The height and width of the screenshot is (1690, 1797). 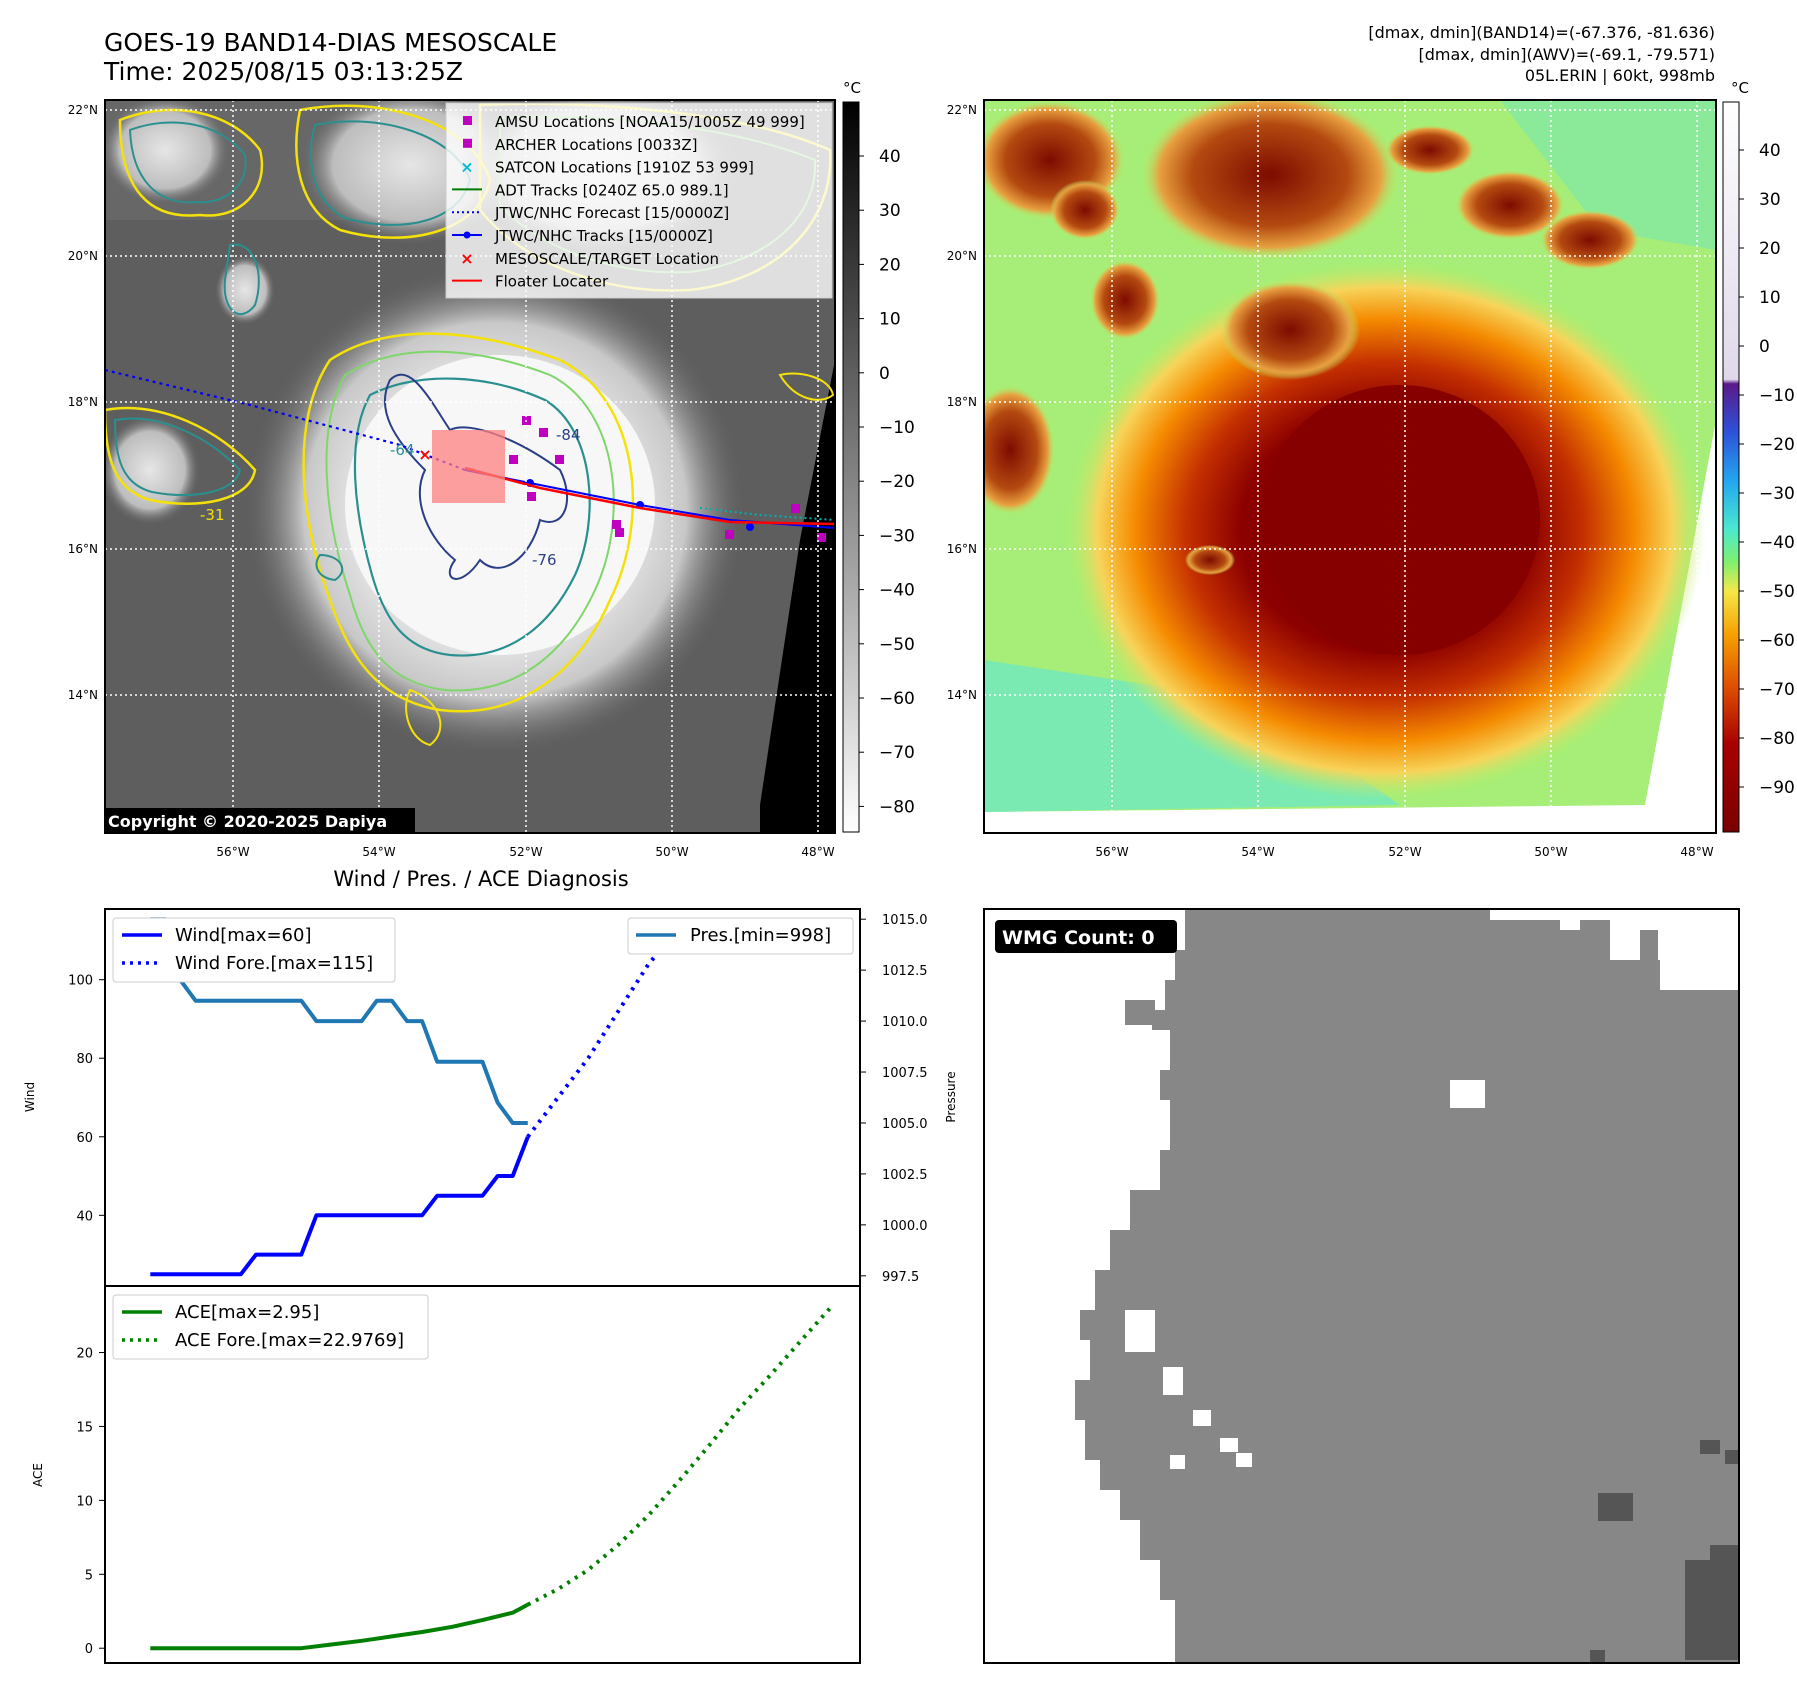 I want to click on ir-legend-label: JTWC/NHC Forecast [15/0000Z], so click(x=611, y=213).